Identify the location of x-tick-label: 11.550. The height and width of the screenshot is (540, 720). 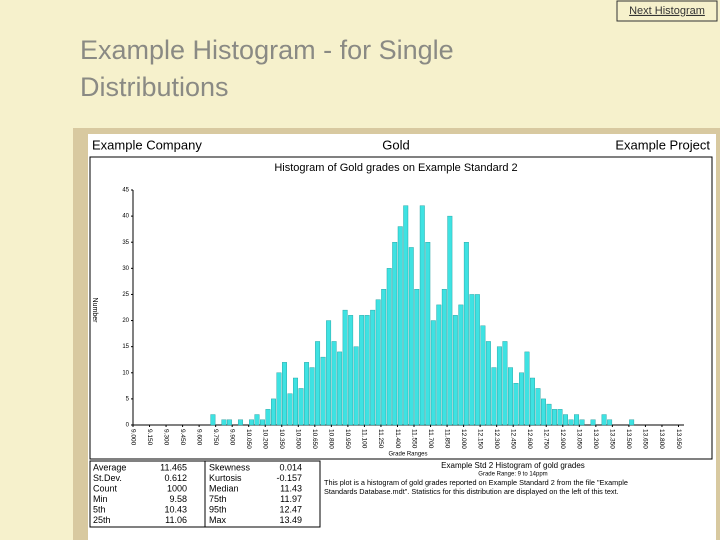
(413, 439).